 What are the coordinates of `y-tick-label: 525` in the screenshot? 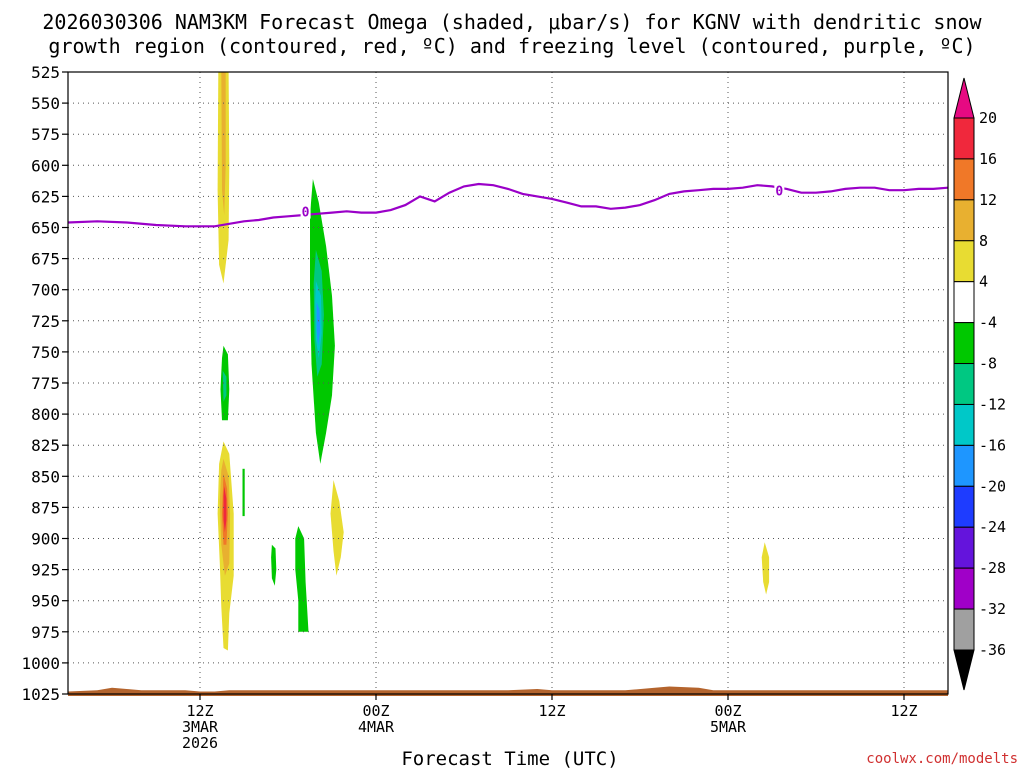 It's located at (45, 72).